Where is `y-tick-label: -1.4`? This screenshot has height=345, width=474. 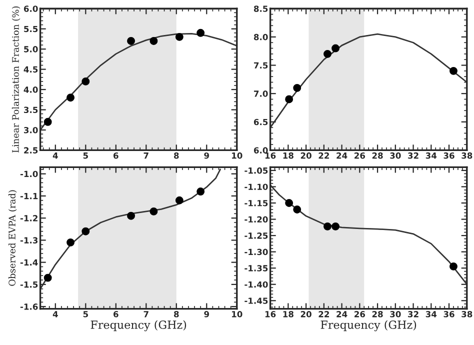
y-tick-label: -1.4 is located at coordinates (29, 262).